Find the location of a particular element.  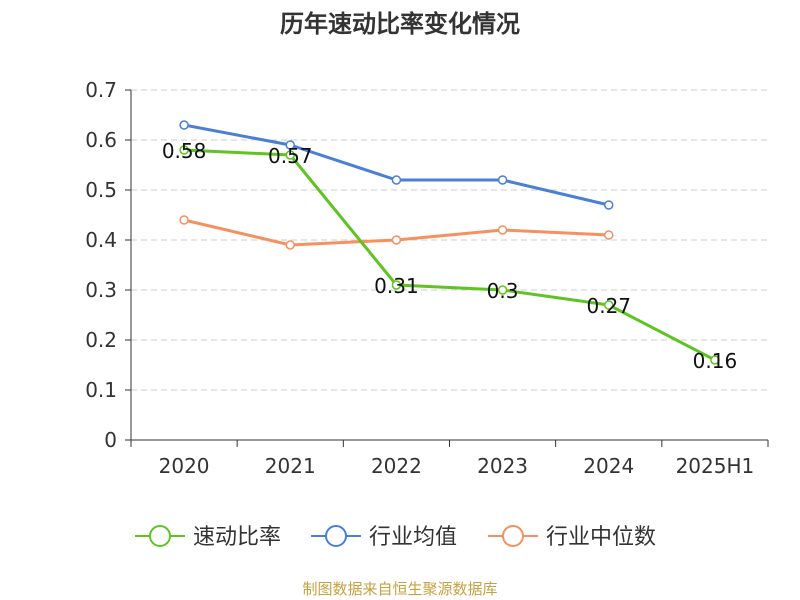

legend-label: 速动比率 is located at coordinates (237, 537).